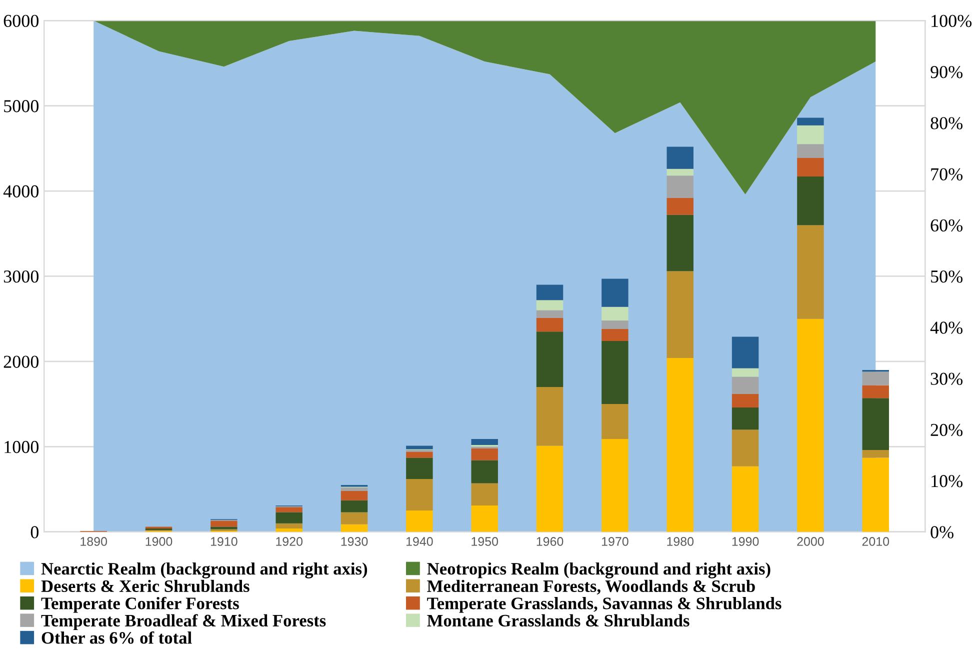 The image size is (979, 664). What do you see at coordinates (289, 541) in the screenshot?
I see `x-tick-label: 1920` at bounding box center [289, 541].